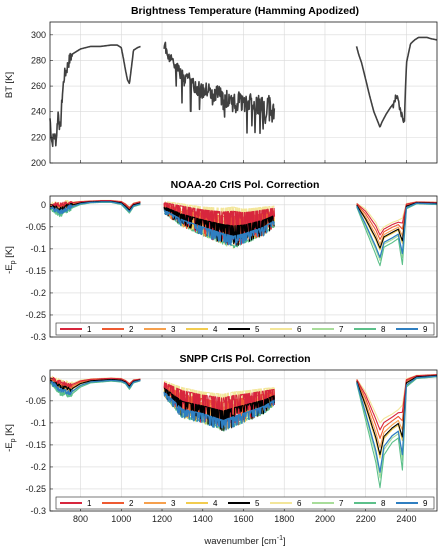 The image size is (440, 550). I want to click on x-tick-label: 1400, so click(203, 519).